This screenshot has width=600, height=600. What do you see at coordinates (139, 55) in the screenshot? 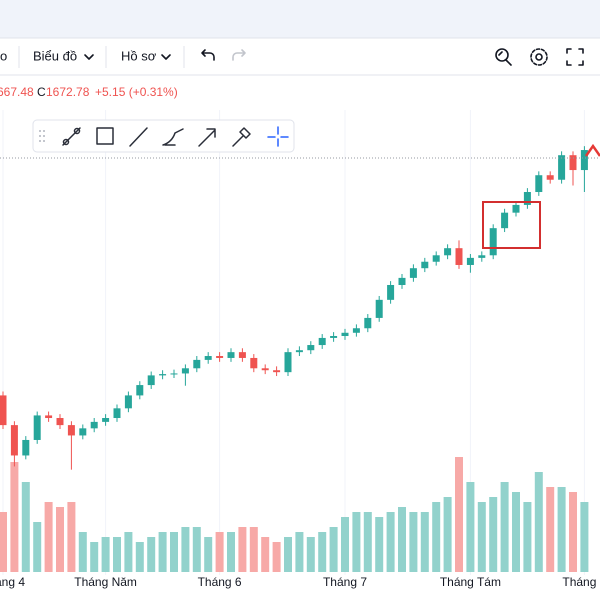
I see `profile-menu: Hồ sơ` at bounding box center [139, 55].